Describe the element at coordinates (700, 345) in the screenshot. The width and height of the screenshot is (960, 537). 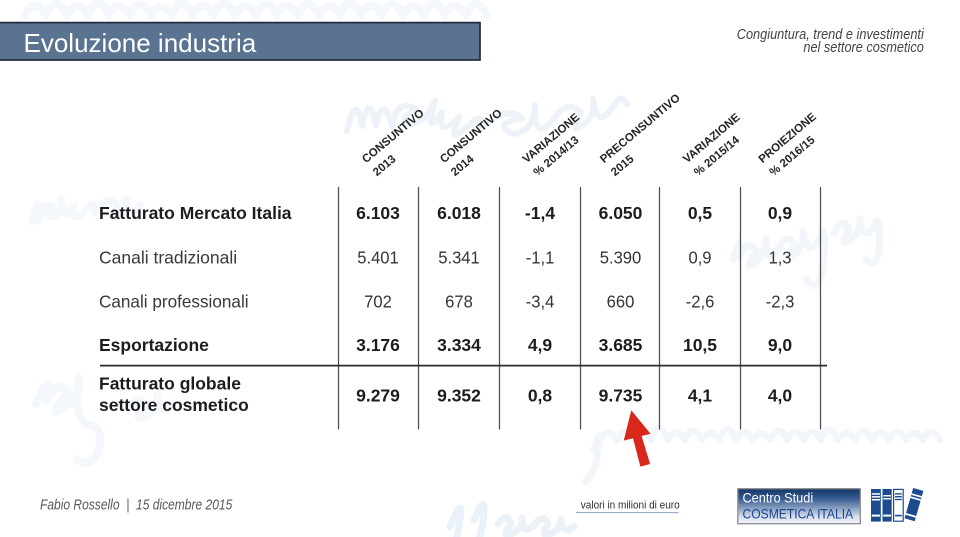
I see `svg-text: 10,5` at that location.